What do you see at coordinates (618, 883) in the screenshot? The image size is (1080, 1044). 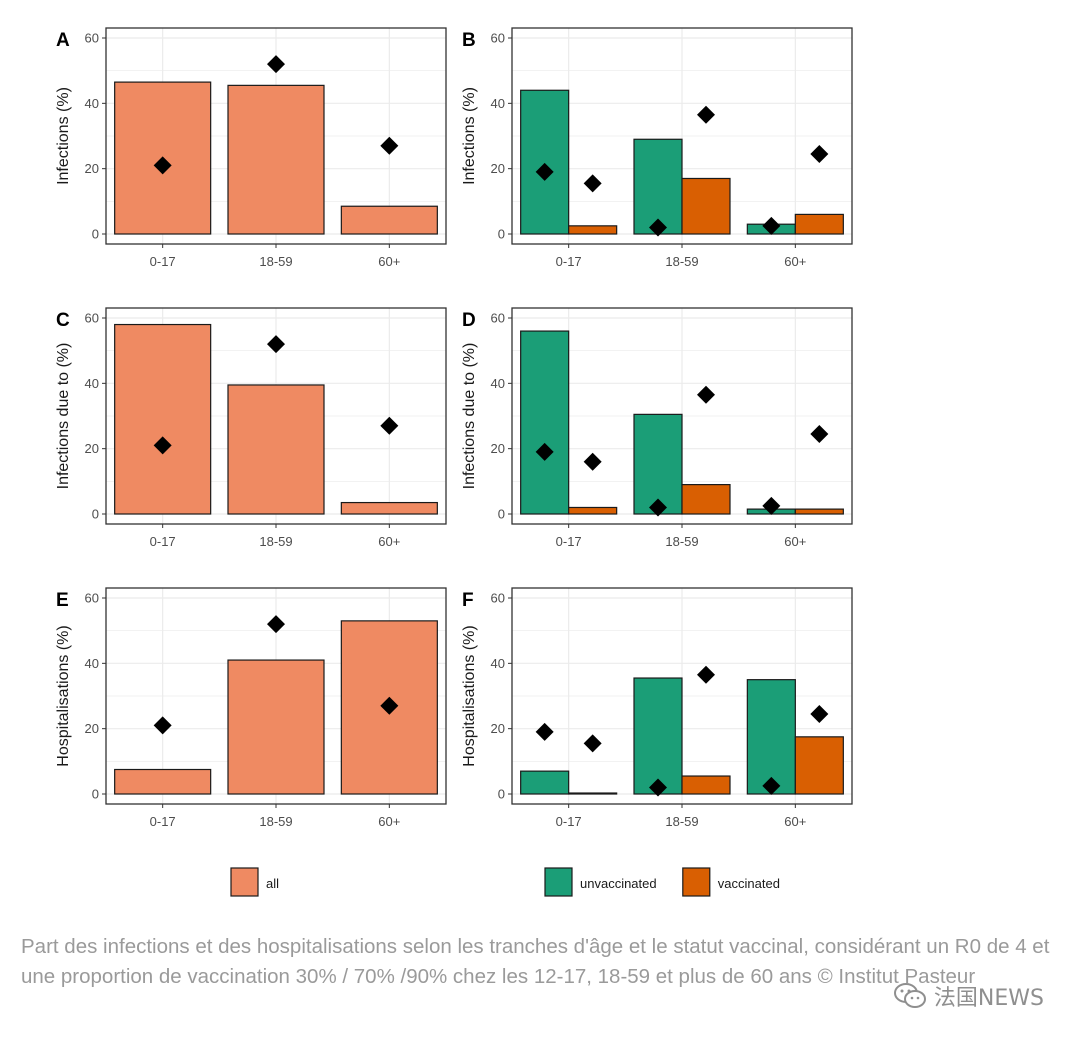 I see `legend-label-unvaccinated: unvaccinated` at bounding box center [618, 883].